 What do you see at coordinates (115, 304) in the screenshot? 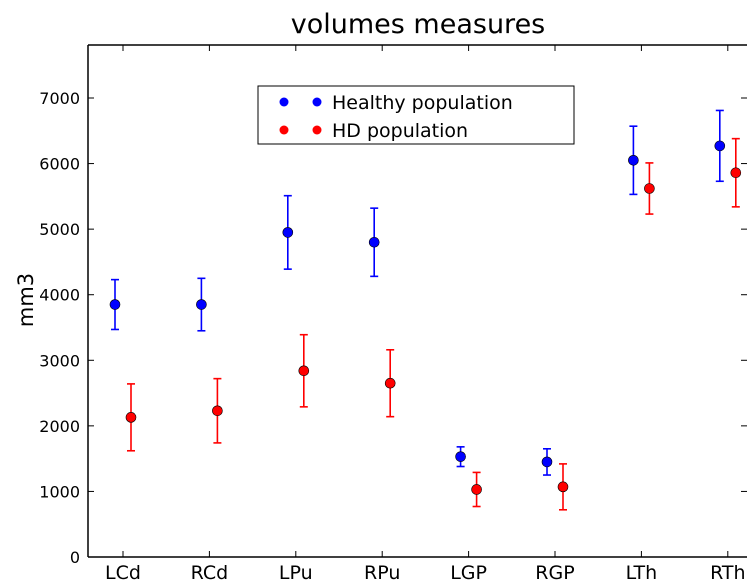
I see `series-0-LCd-point` at bounding box center [115, 304].